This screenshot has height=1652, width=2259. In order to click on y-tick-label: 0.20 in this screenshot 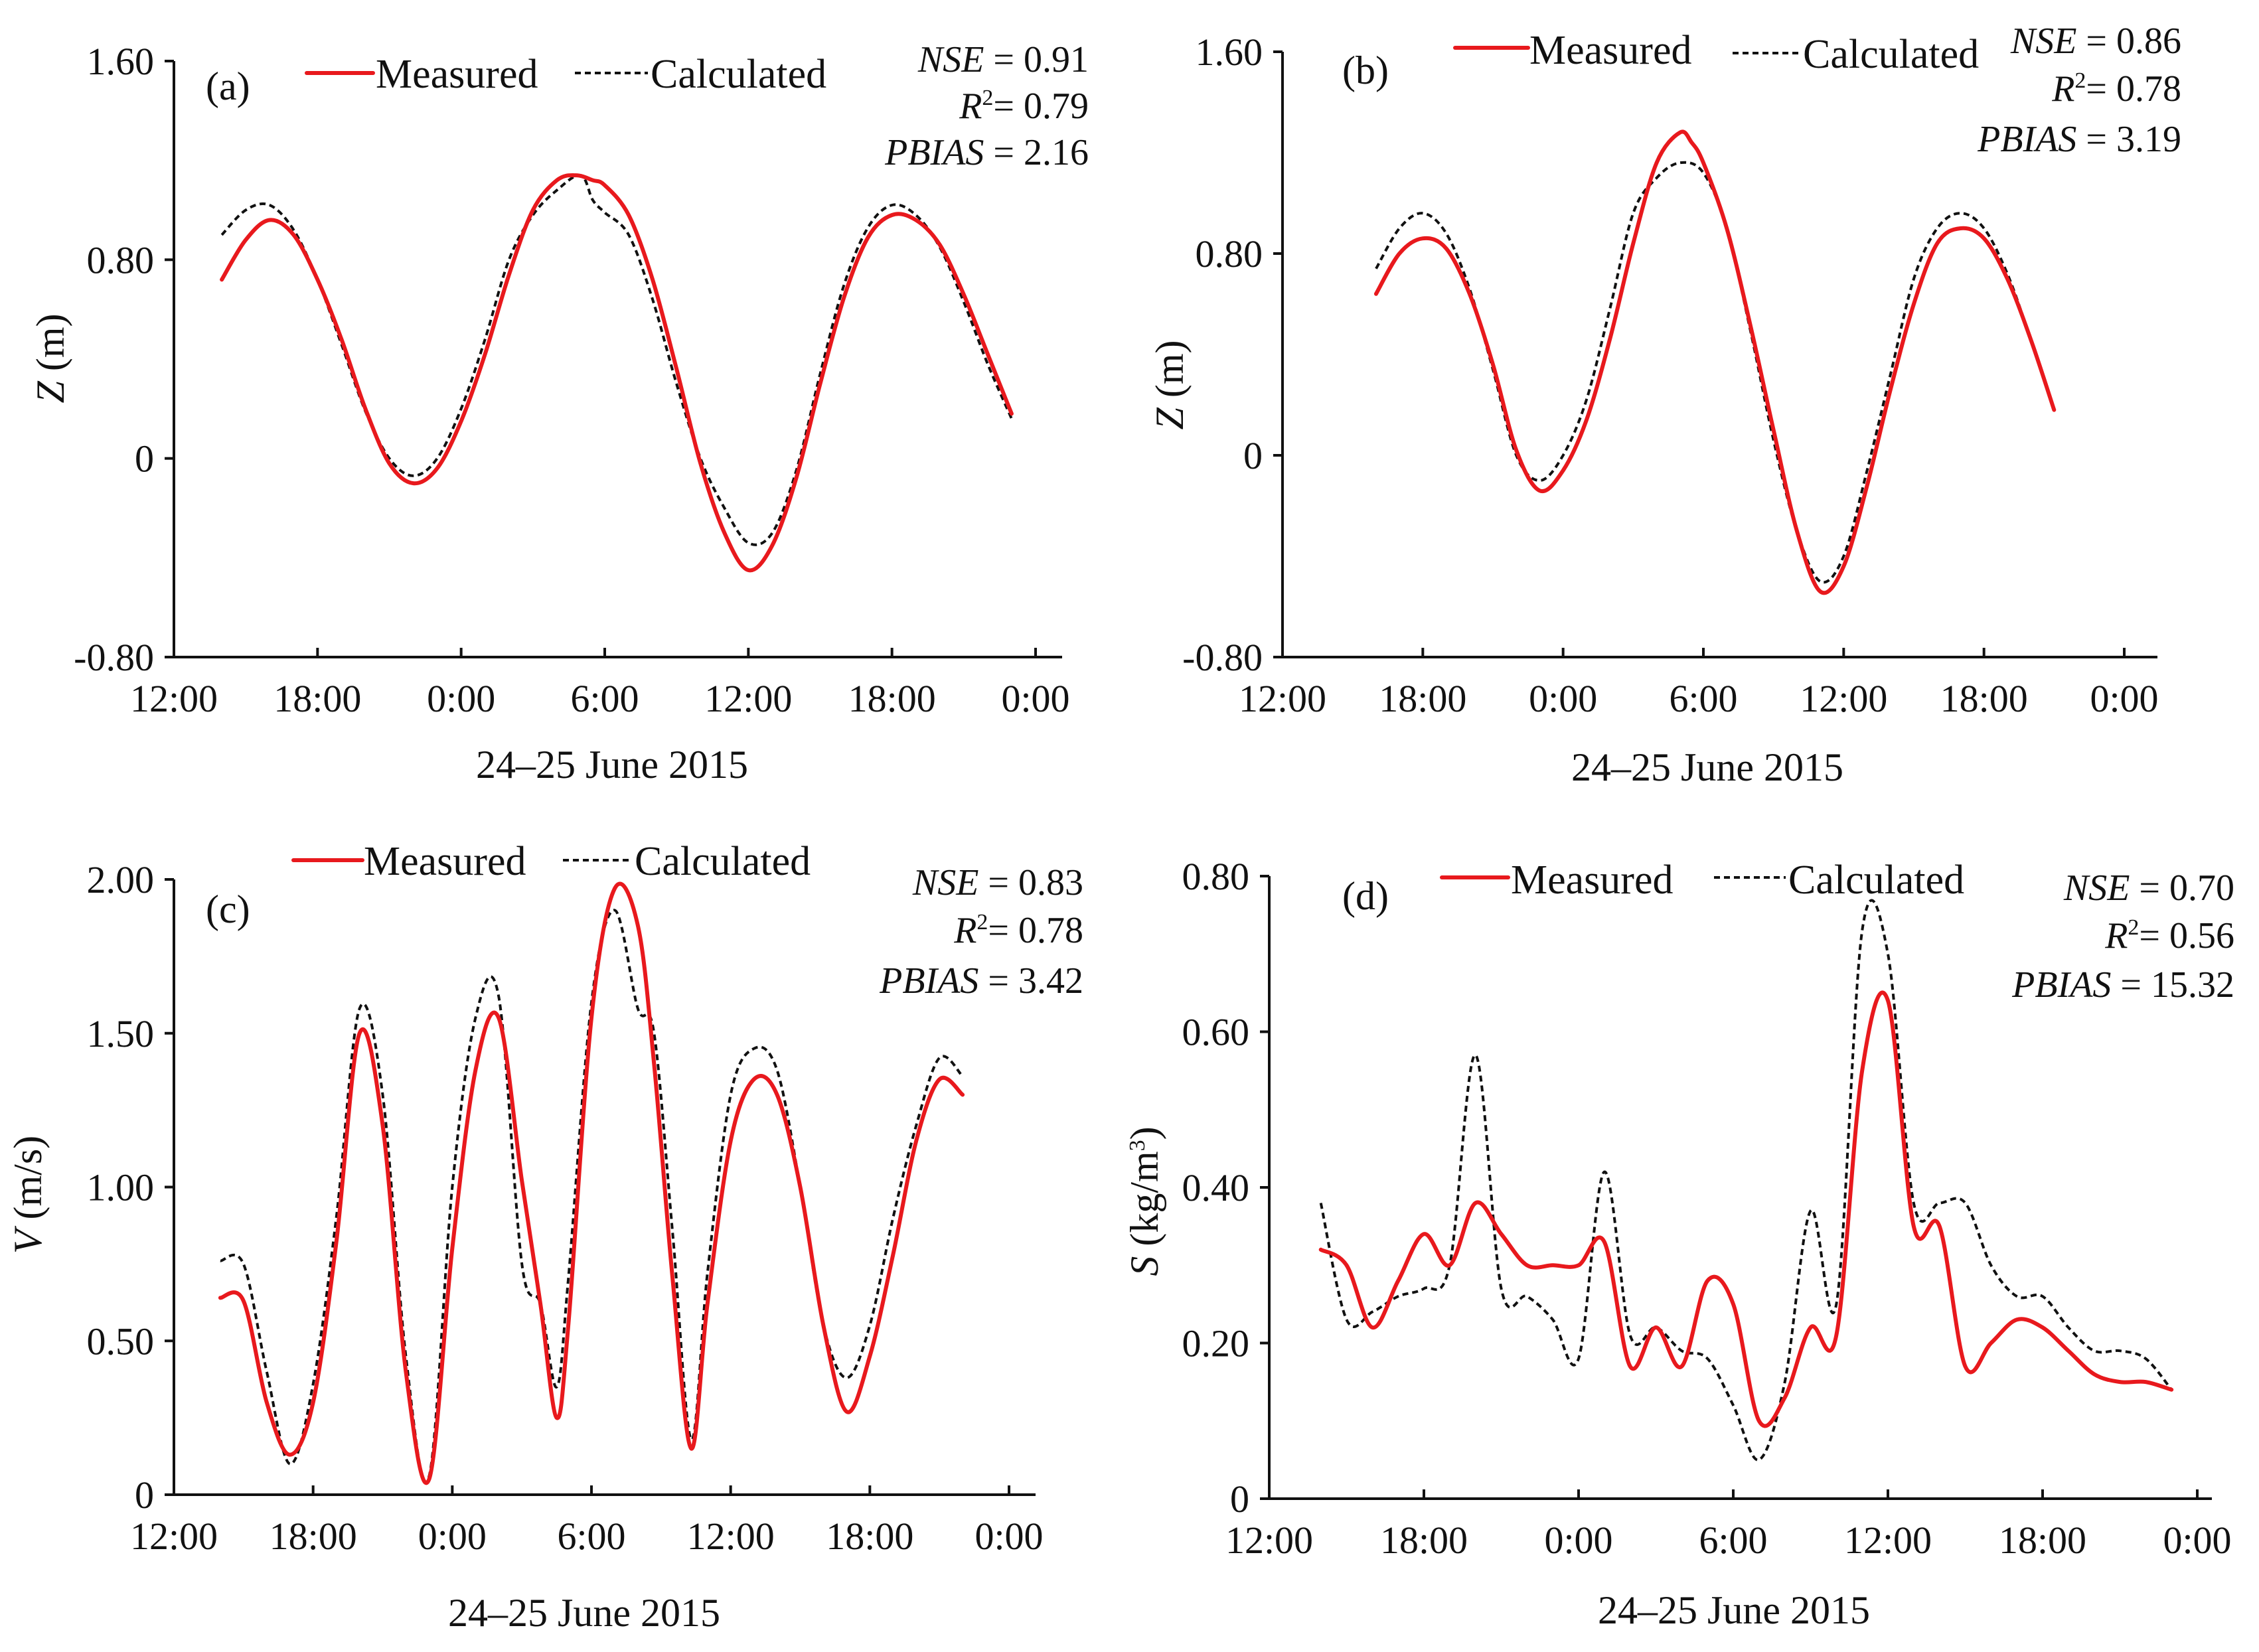, I will do `click(1216, 1343)`.